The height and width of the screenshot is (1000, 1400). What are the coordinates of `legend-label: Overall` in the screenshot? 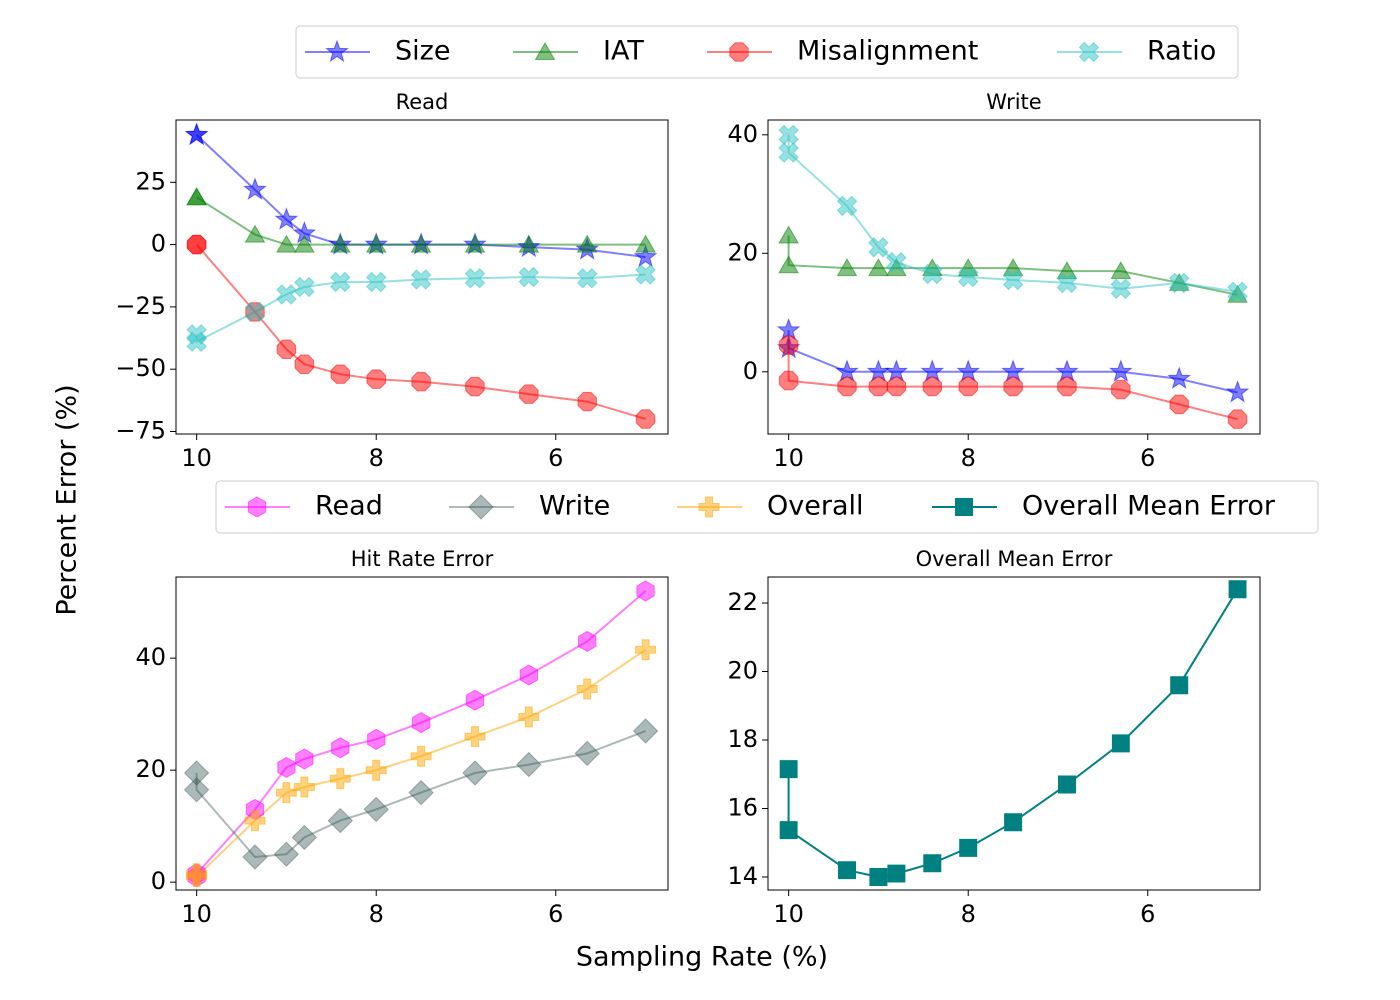 It's located at (815, 506).